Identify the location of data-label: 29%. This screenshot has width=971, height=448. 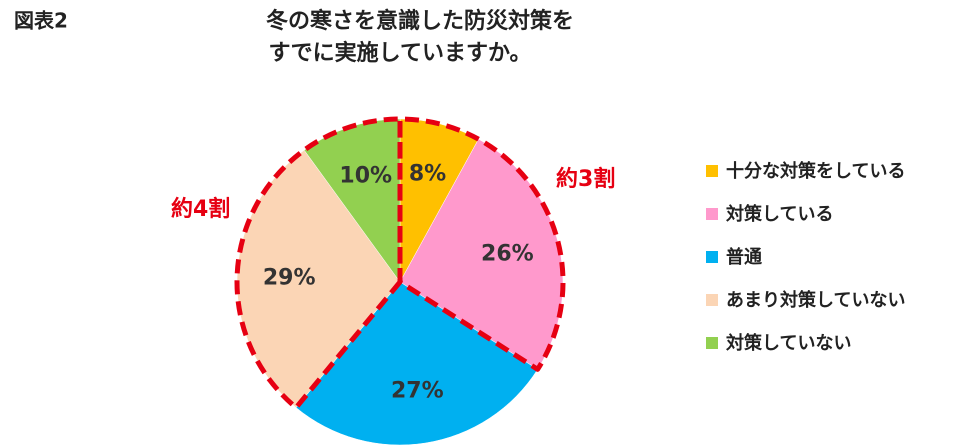
(289, 278).